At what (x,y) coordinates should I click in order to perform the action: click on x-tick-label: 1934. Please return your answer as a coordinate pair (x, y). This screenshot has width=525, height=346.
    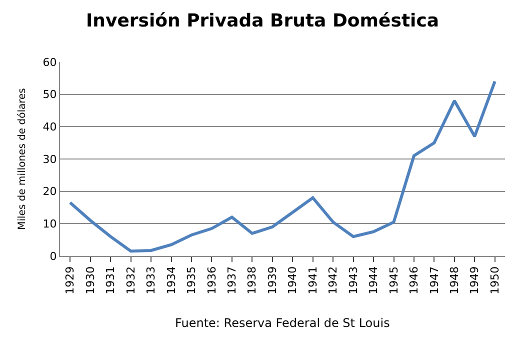
    Looking at the image, I should click on (171, 280).